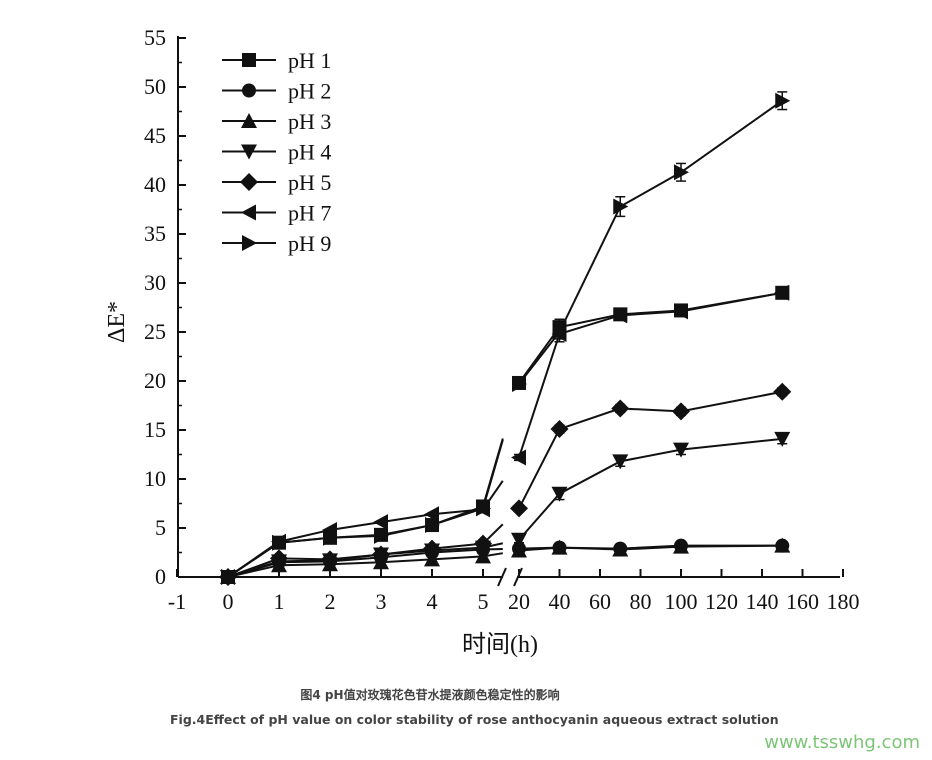 This screenshot has height=760, width=932. What do you see at coordinates (309, 121) in the screenshot?
I see `legend-label-ph-3: pH 3` at bounding box center [309, 121].